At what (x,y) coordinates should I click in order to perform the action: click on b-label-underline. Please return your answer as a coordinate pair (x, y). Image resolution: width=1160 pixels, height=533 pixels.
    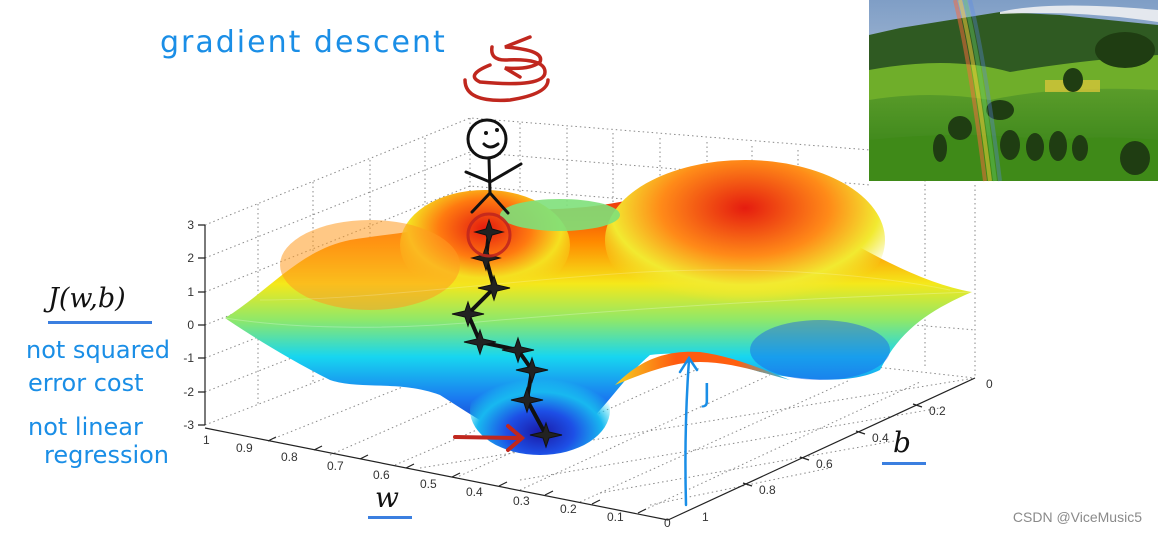
    Looking at the image, I should click on (904, 463).